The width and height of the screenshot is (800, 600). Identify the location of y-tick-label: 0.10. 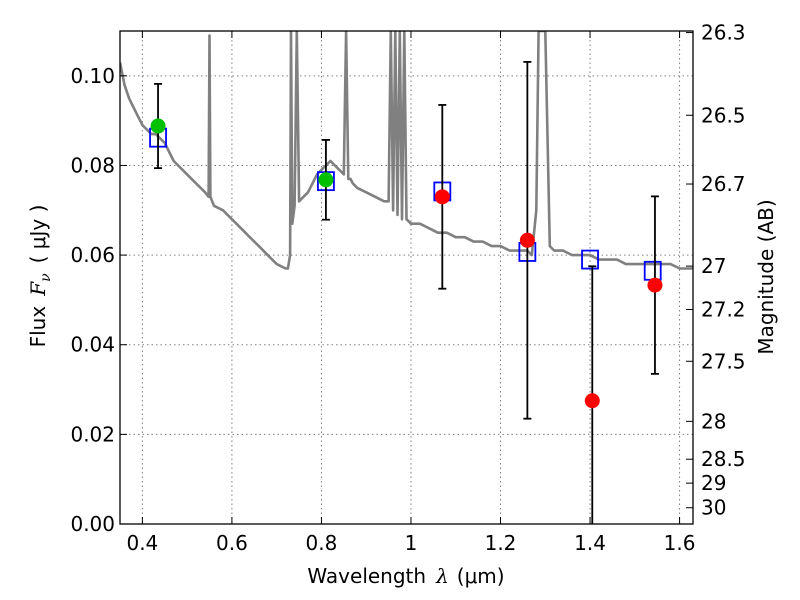
(92, 76).